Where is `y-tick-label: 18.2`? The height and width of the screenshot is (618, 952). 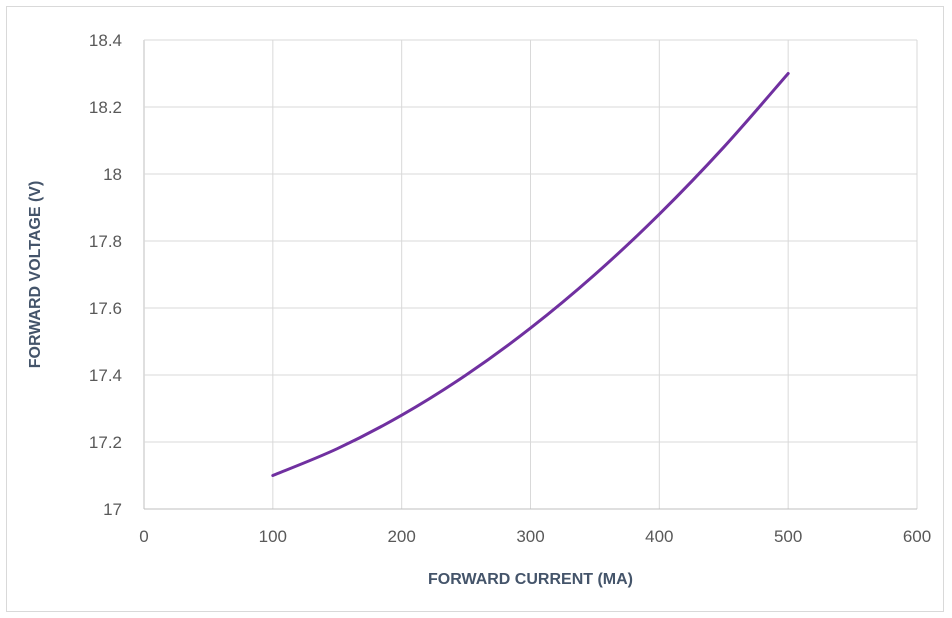 y-tick-label: 18.2 is located at coordinates (105, 107).